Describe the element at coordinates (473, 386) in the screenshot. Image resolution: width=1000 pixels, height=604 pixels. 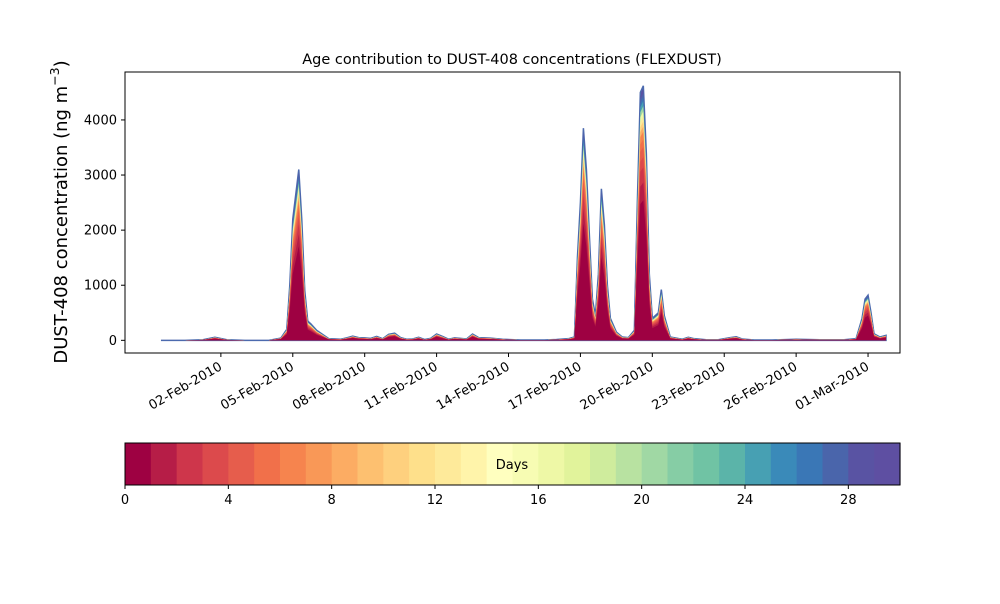
I see `x-tick-label: 14-Feb-2010` at that location.